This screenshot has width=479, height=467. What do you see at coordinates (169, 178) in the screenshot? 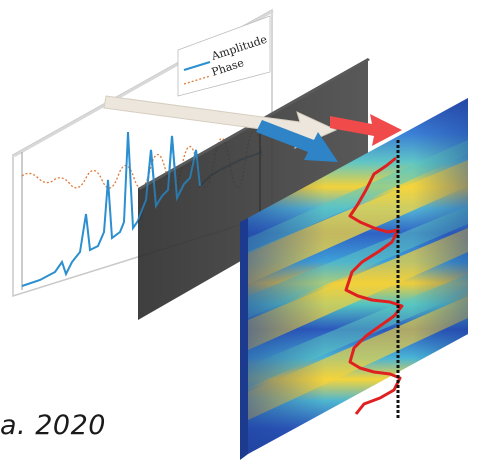
I see `amplitude-overlay` at bounding box center [169, 178].